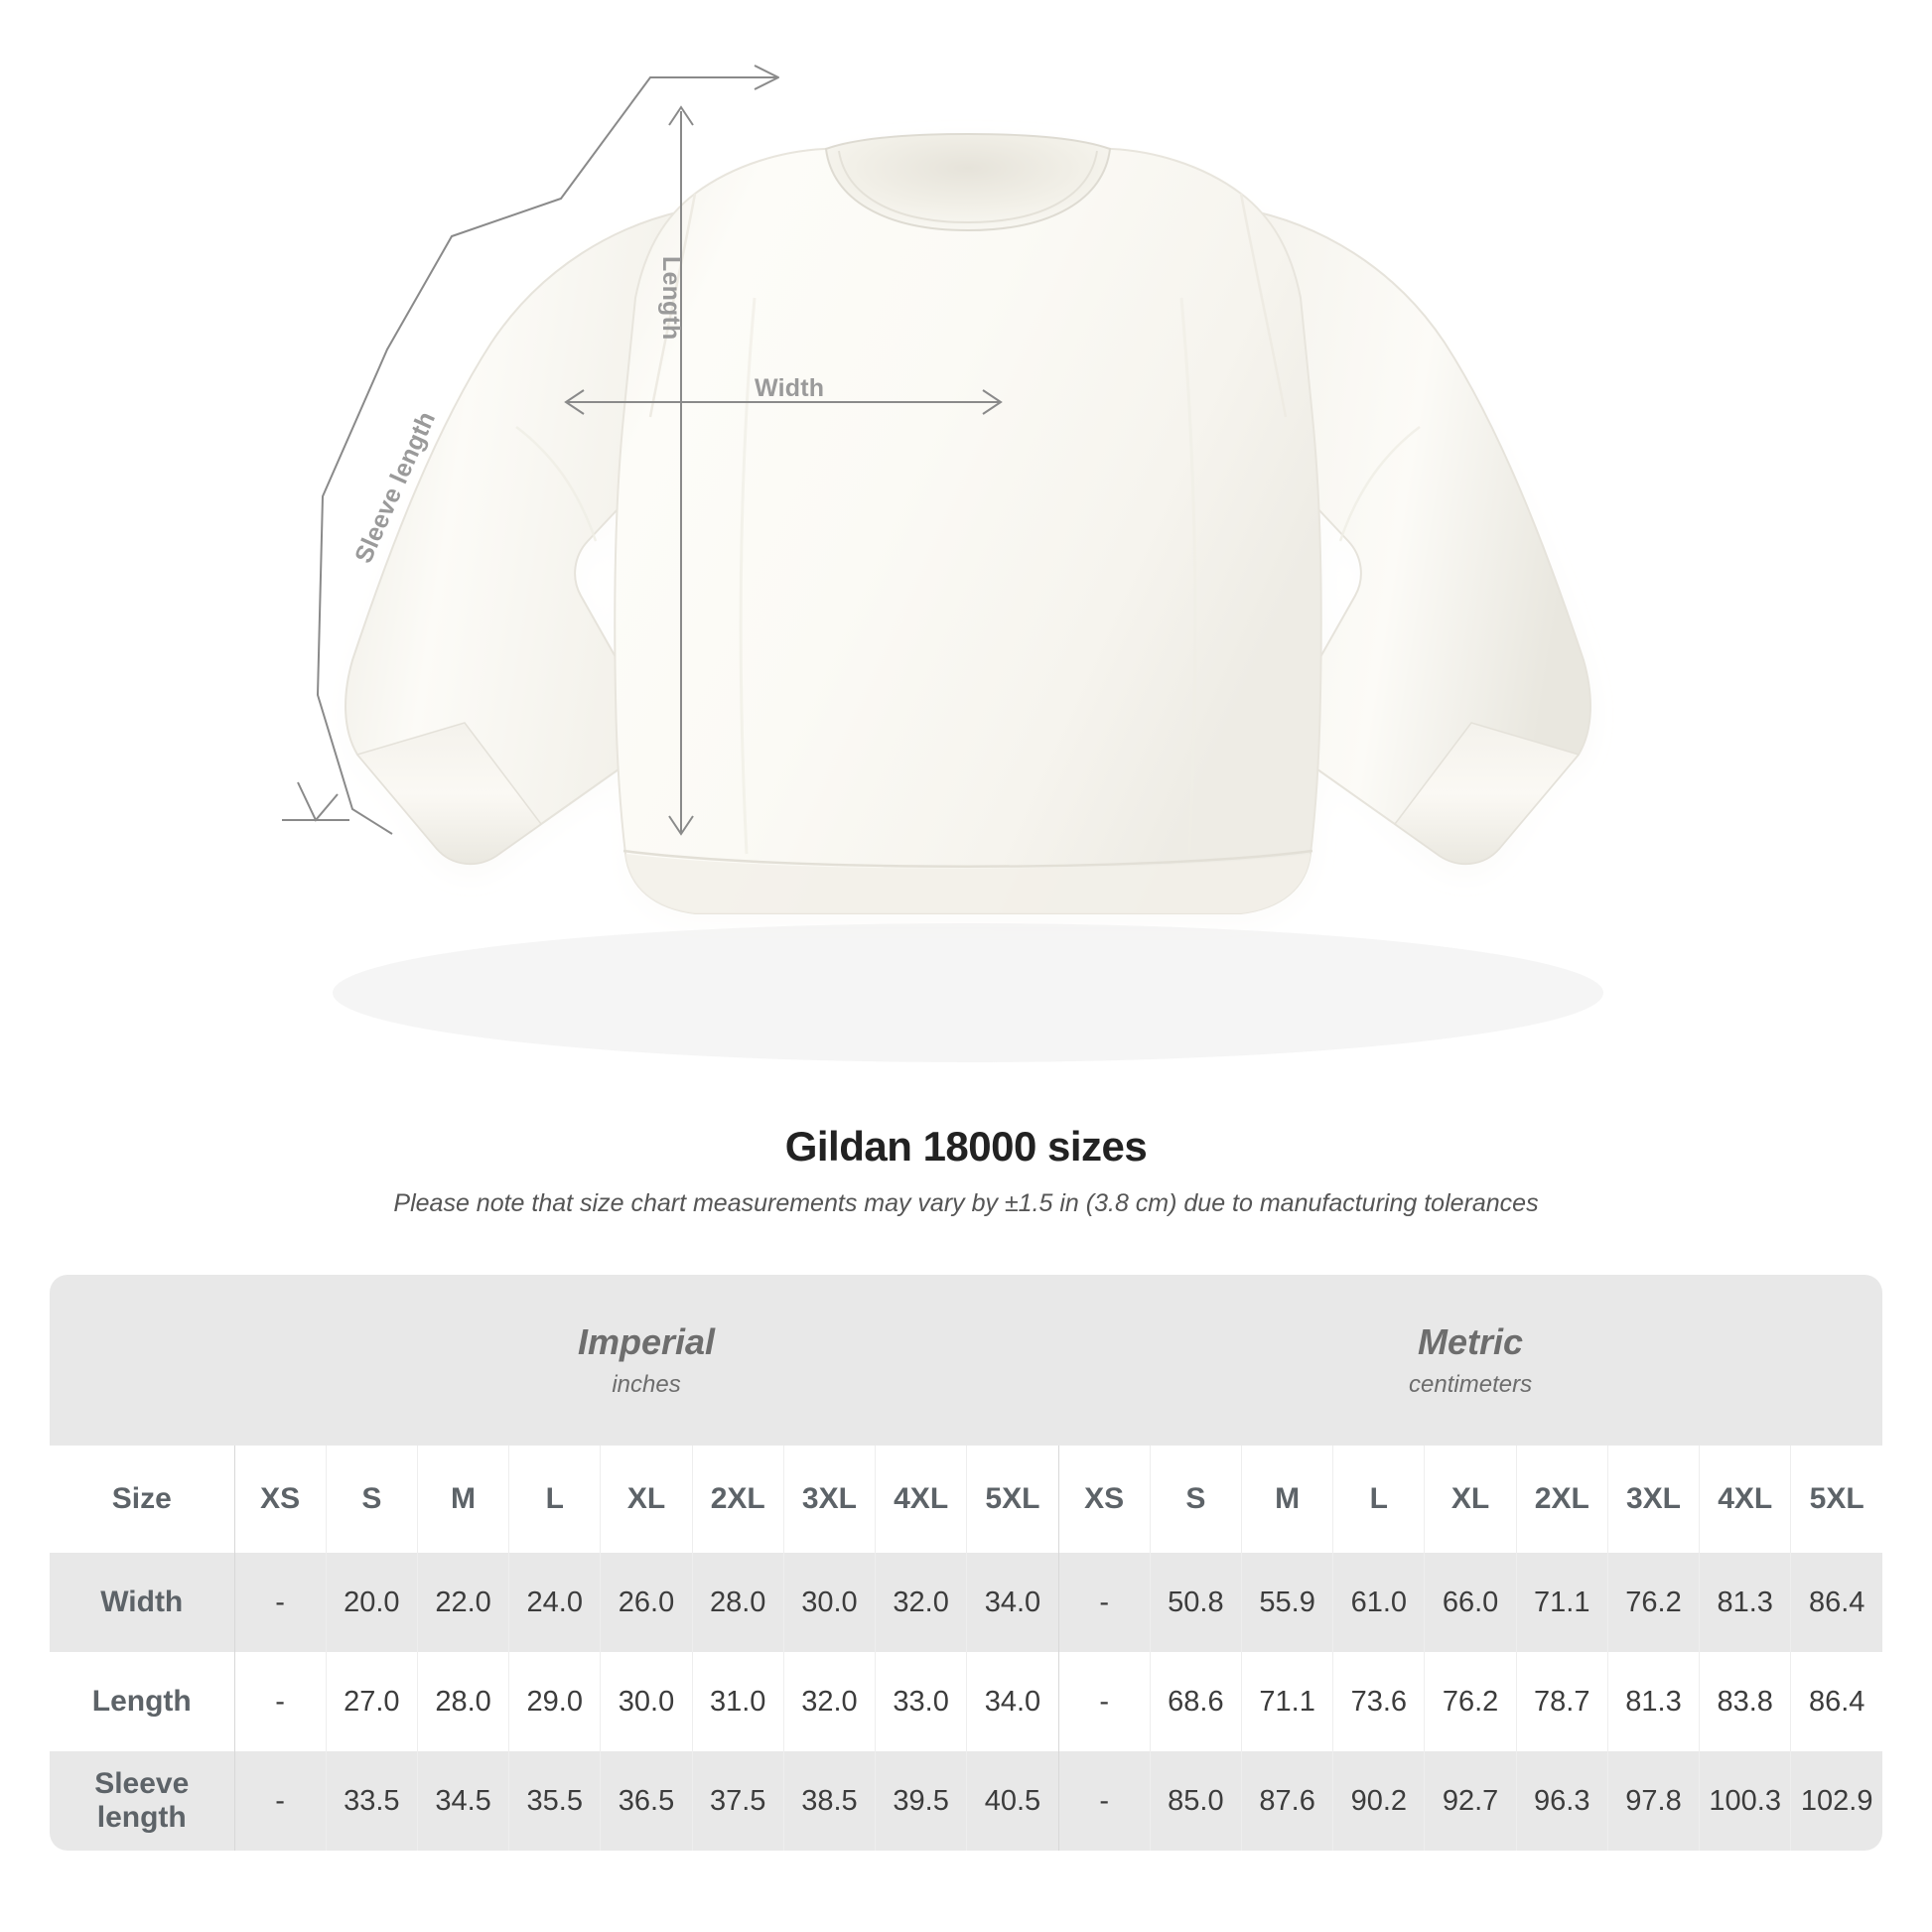 Image resolution: width=1932 pixels, height=1932 pixels. What do you see at coordinates (646, 1499) in the screenshot?
I see `size-header-imperial-xl: XL` at bounding box center [646, 1499].